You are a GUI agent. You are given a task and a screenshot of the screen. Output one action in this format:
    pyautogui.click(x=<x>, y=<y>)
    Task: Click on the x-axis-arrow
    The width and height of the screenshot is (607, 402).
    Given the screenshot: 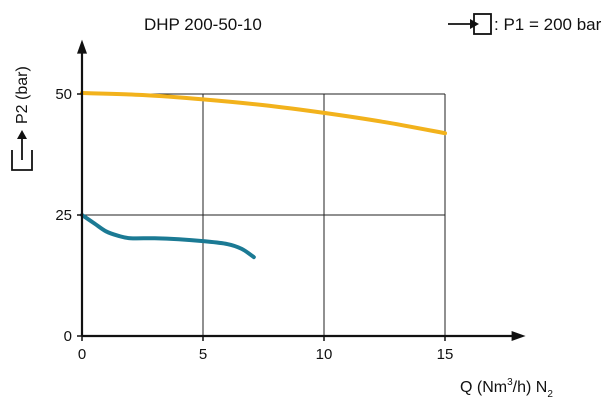 What is the action you would take?
    pyautogui.click(x=518, y=336)
    